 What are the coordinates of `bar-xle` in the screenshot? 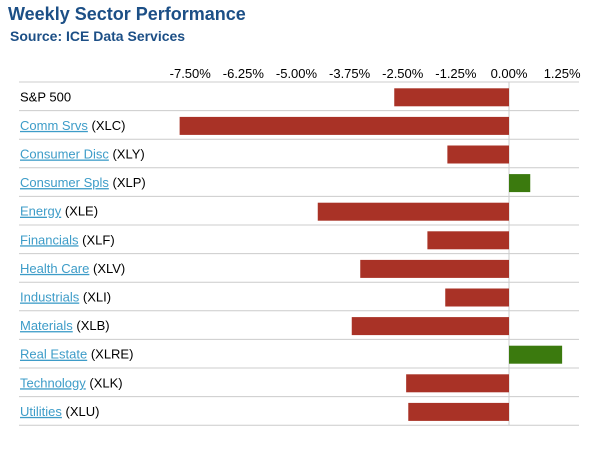 It's located at (413, 211).